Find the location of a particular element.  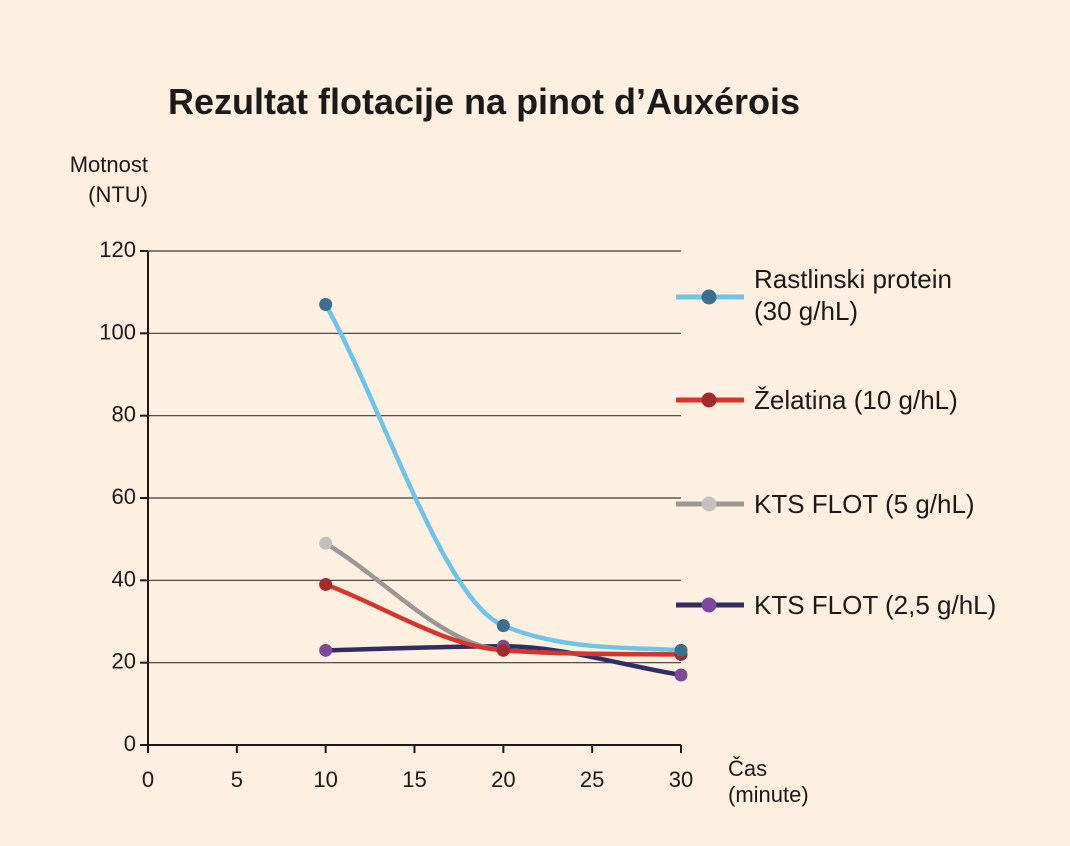

y-axis-label-line2: (NTU) is located at coordinates (118, 194).